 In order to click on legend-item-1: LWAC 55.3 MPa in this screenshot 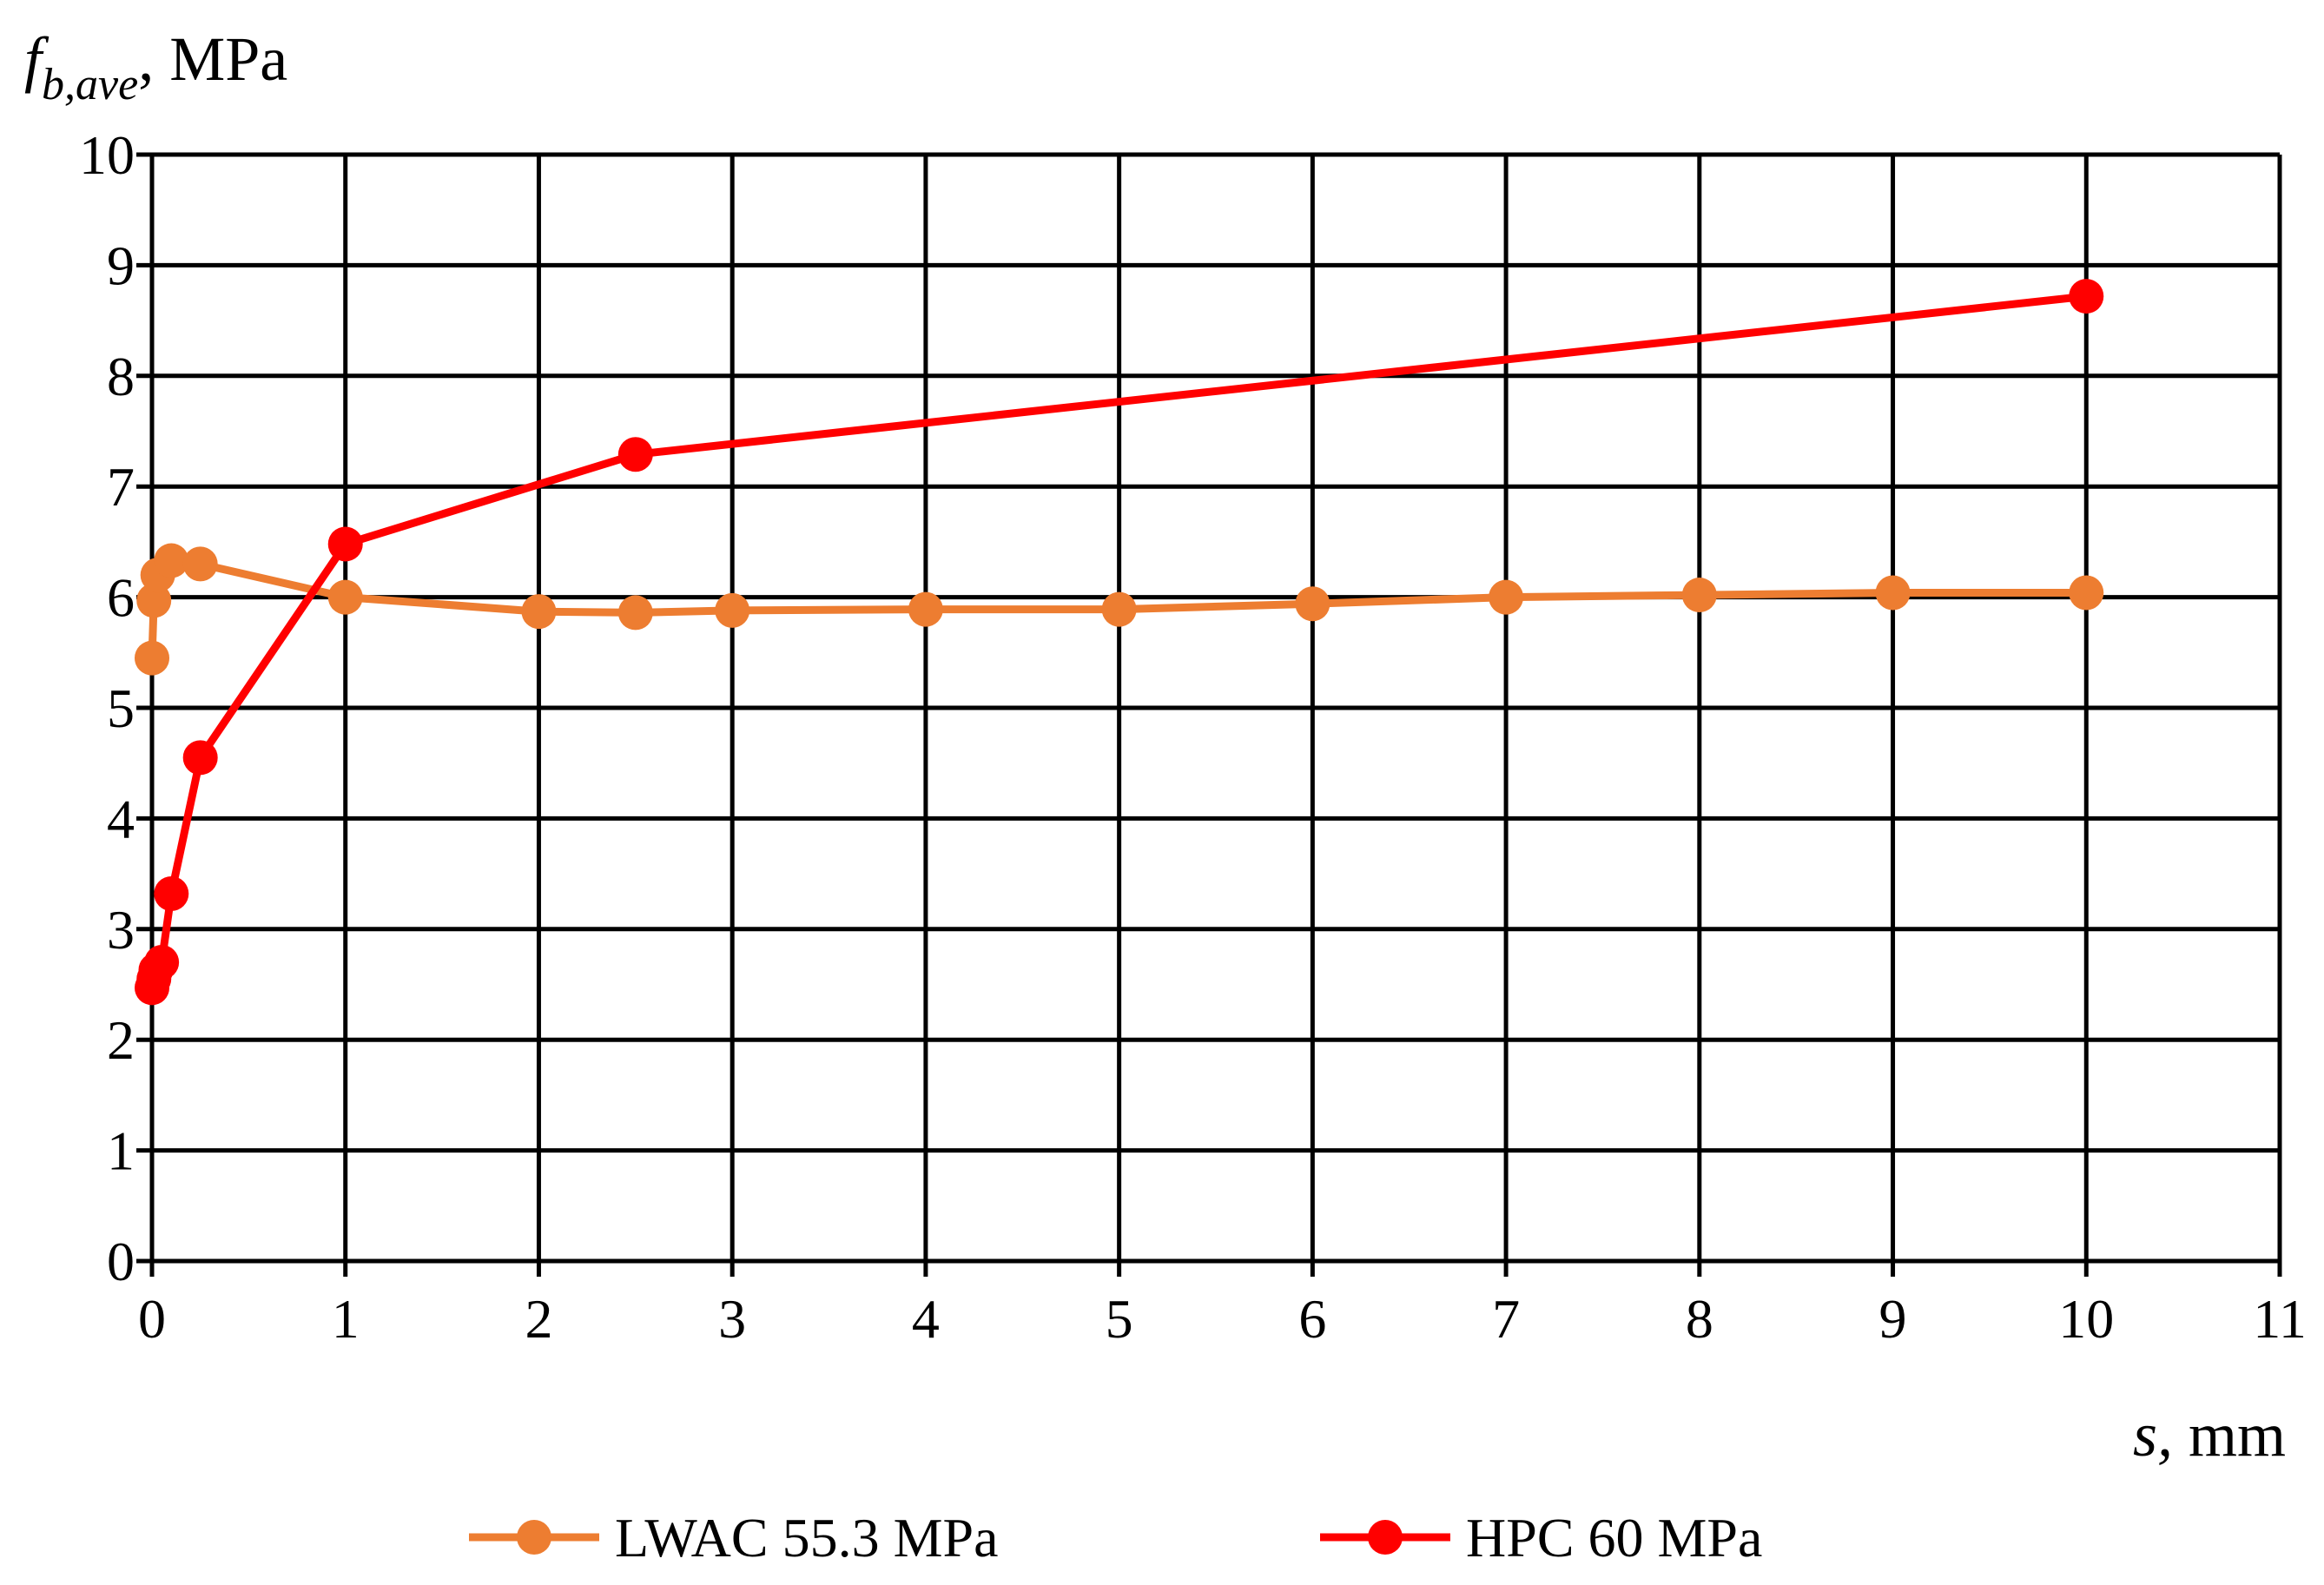, I will do `click(733, 1537)`.